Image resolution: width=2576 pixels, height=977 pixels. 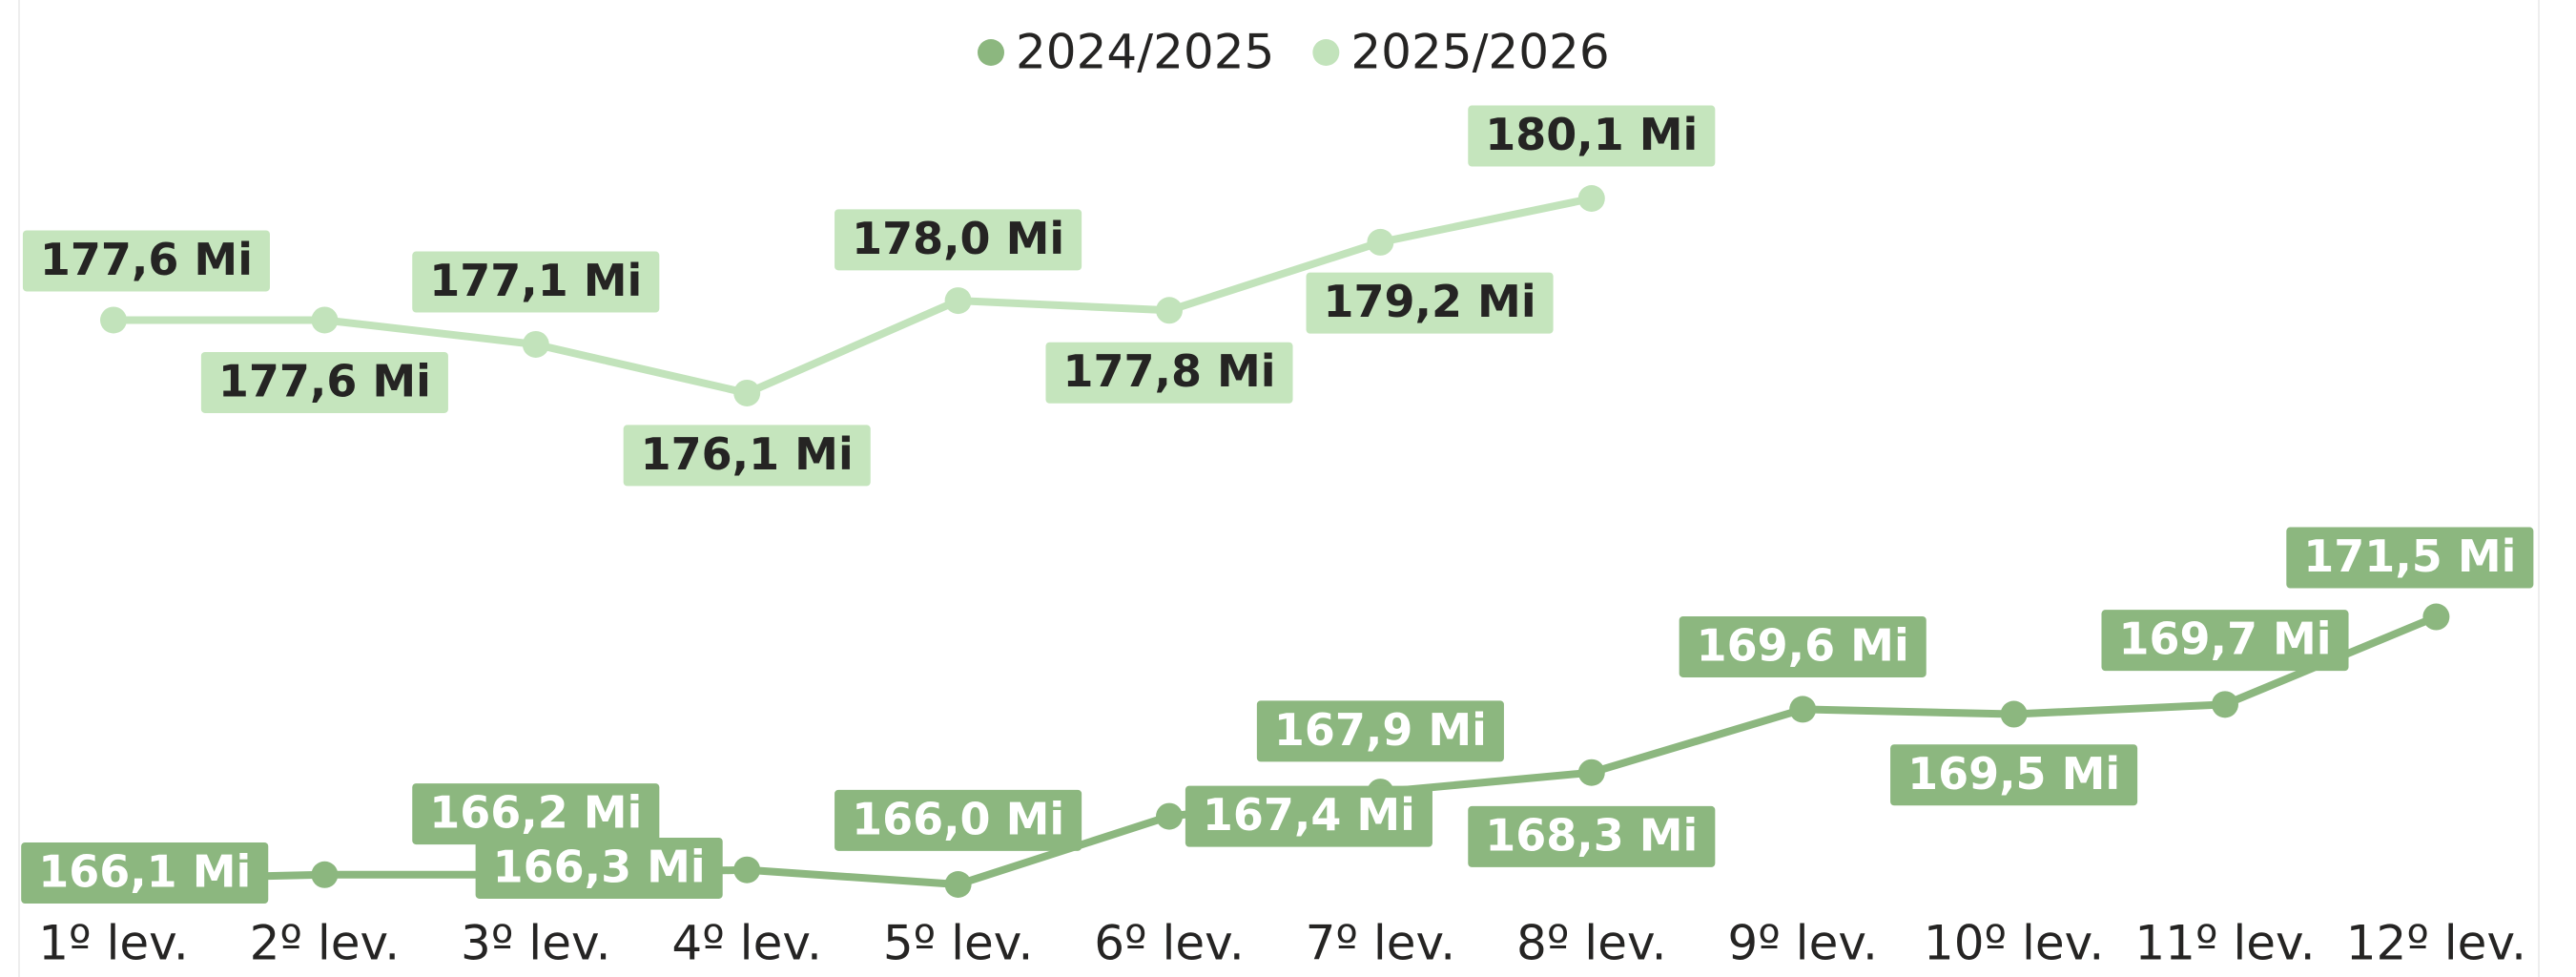 What do you see at coordinates (2436, 944) in the screenshot?
I see `x-tick-label: 12º lev.` at bounding box center [2436, 944].